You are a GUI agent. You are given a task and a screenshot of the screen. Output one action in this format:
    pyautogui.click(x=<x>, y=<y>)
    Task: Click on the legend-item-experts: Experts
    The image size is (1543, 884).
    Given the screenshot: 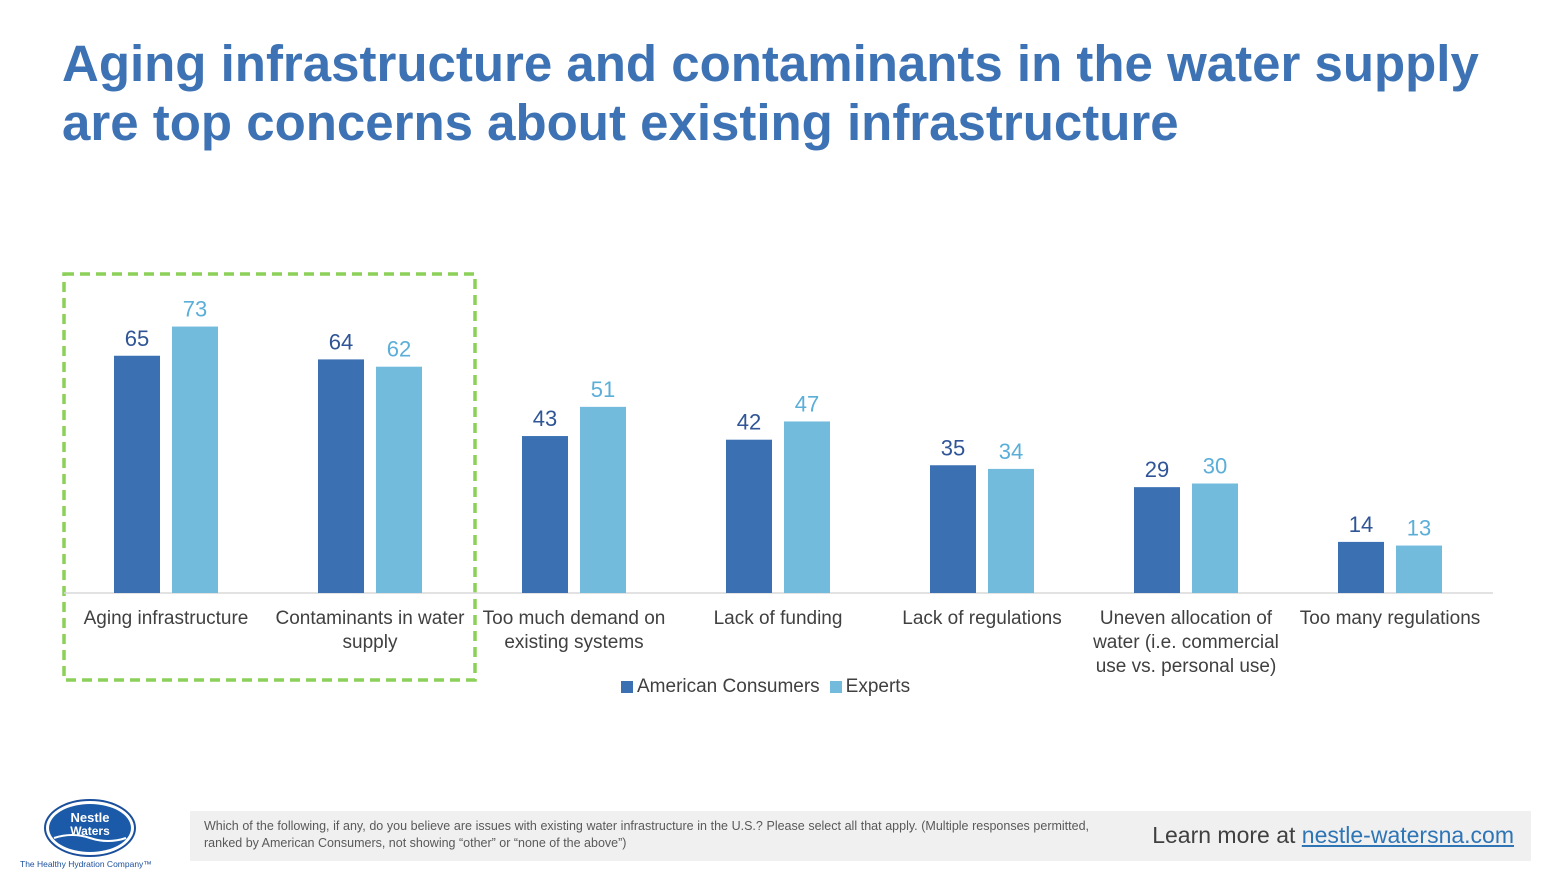 What is the action you would take?
    pyautogui.click(x=870, y=687)
    